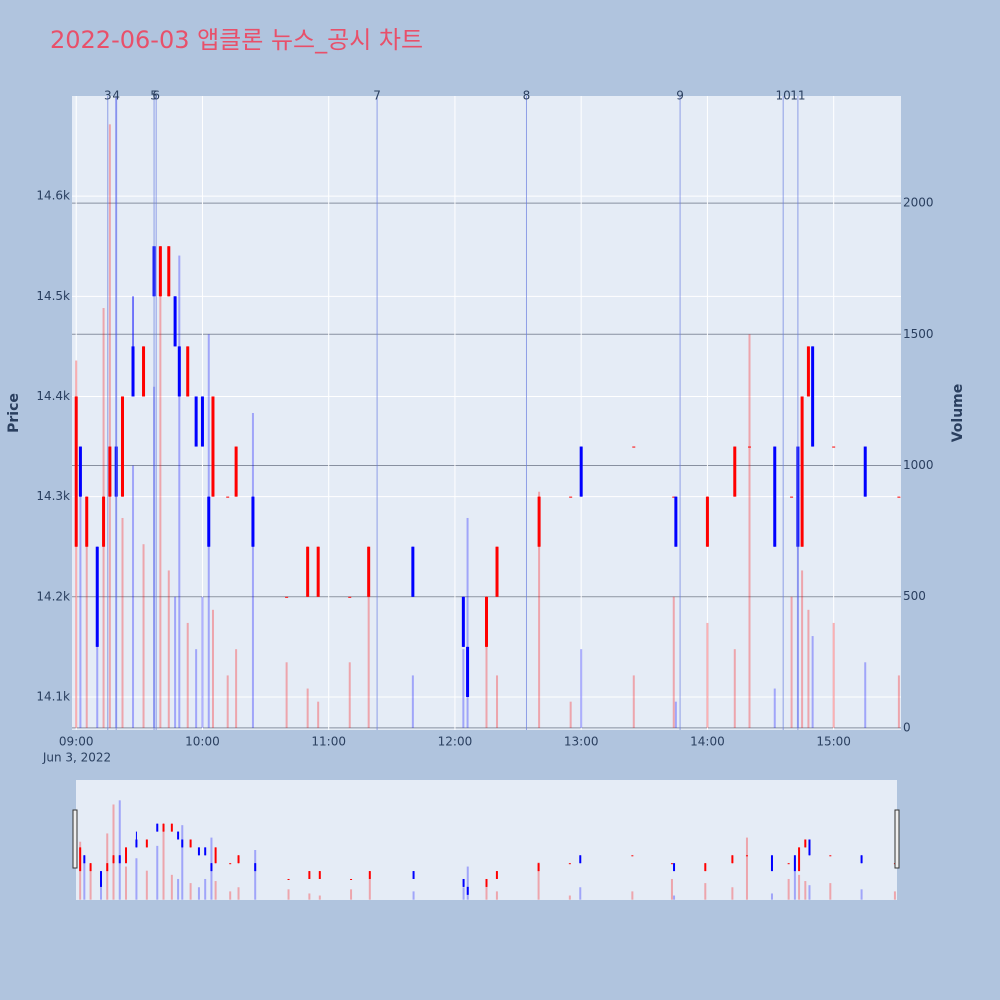 This screenshot has height=1000, width=1000. Describe the element at coordinates (76, 742) in the screenshot. I see `x-tick-label: 09:00` at that location.